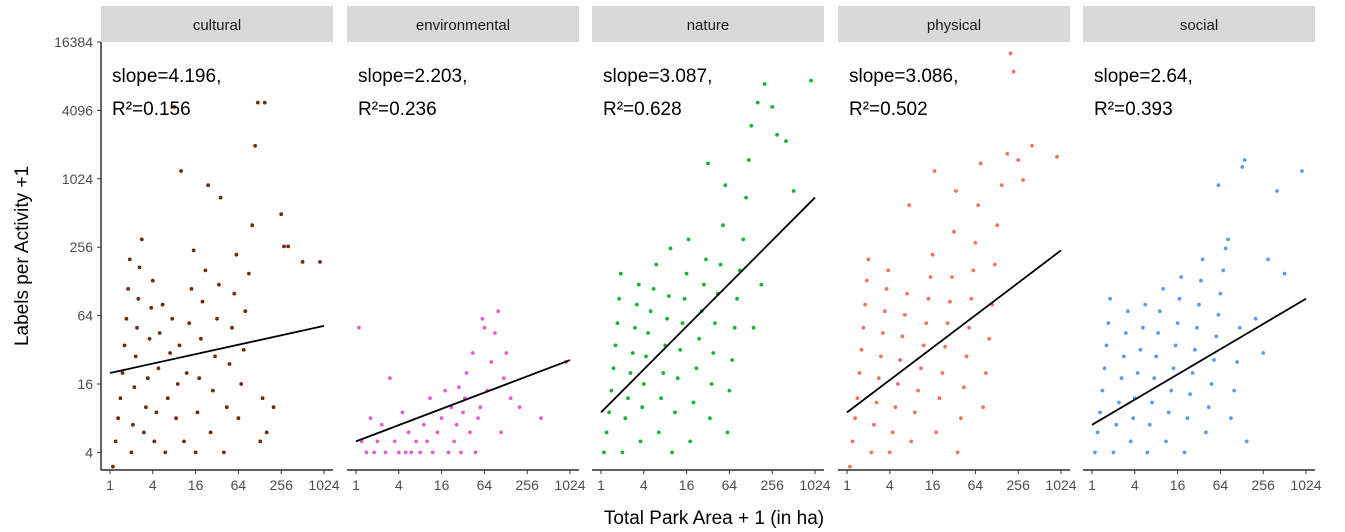  Describe the element at coordinates (397, 109) in the screenshot. I see `r-squared-annotation: R²=0.236` at that location.